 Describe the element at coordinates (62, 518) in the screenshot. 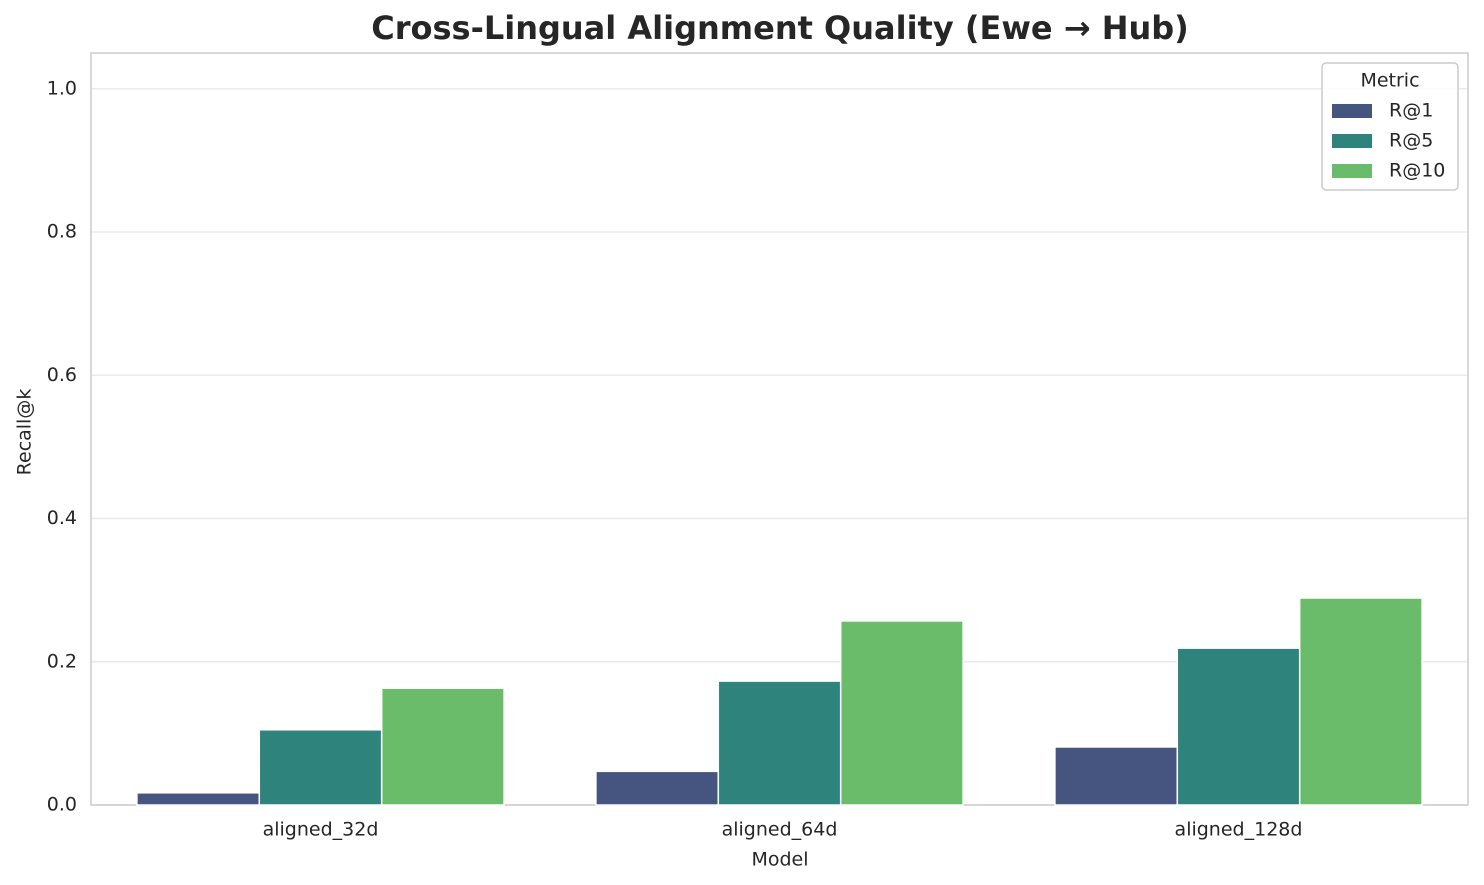

I see `y-tick-label: 0.4` at that location.